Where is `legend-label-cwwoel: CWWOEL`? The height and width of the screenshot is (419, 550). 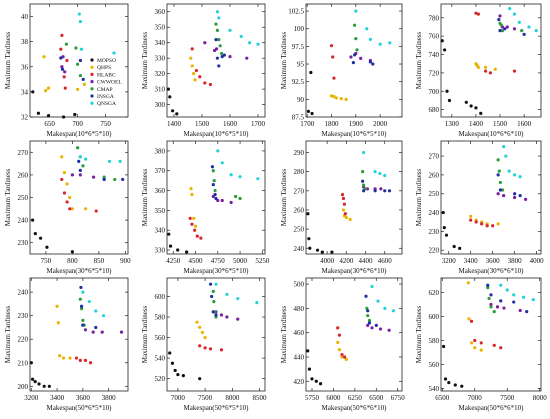
legend-label-cwwoel: CWWOEL is located at coordinates (109, 83).